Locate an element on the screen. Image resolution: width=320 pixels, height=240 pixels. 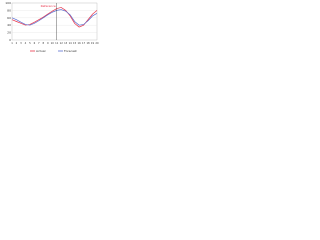
x-tick-label: 6 is located at coordinates (35, 43).